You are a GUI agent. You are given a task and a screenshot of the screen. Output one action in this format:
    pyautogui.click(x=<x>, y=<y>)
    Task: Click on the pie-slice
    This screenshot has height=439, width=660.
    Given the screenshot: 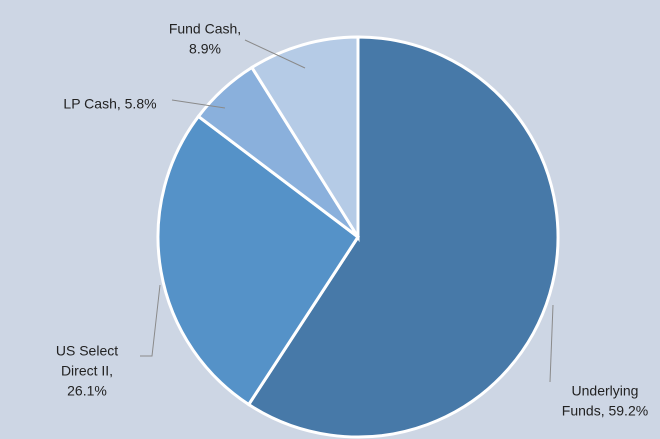 What is the action you would take?
    pyautogui.click(x=304, y=139)
    